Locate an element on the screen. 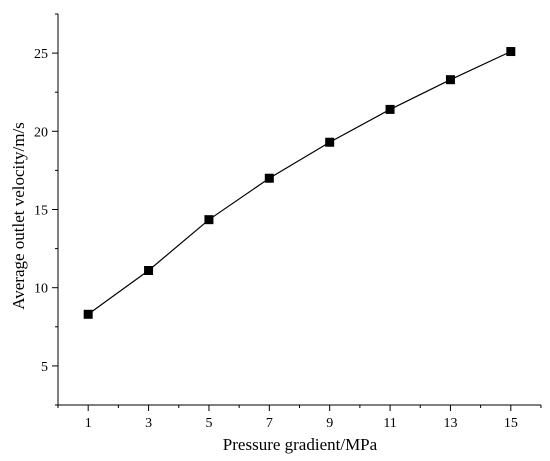 The height and width of the screenshot is (461, 550). x-tick-label: 15 is located at coordinates (511, 423).